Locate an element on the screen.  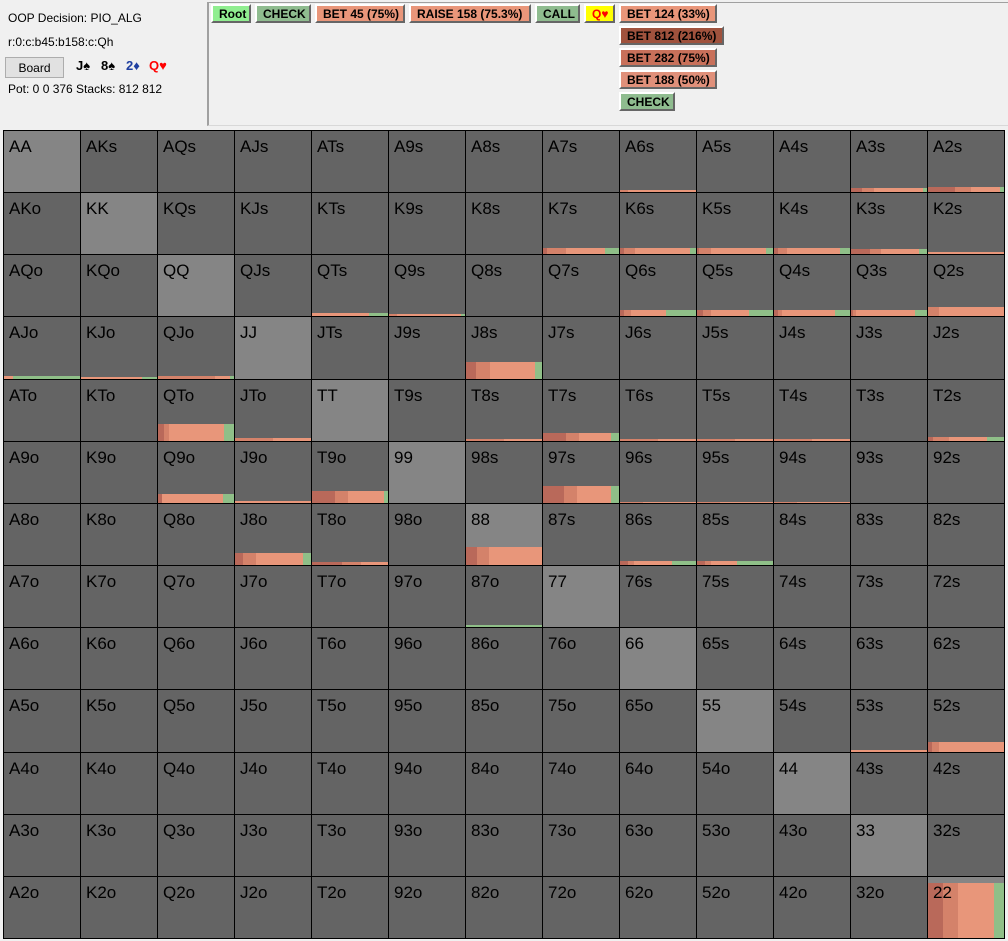
hand-cell: 85o is located at coordinates (504, 721).